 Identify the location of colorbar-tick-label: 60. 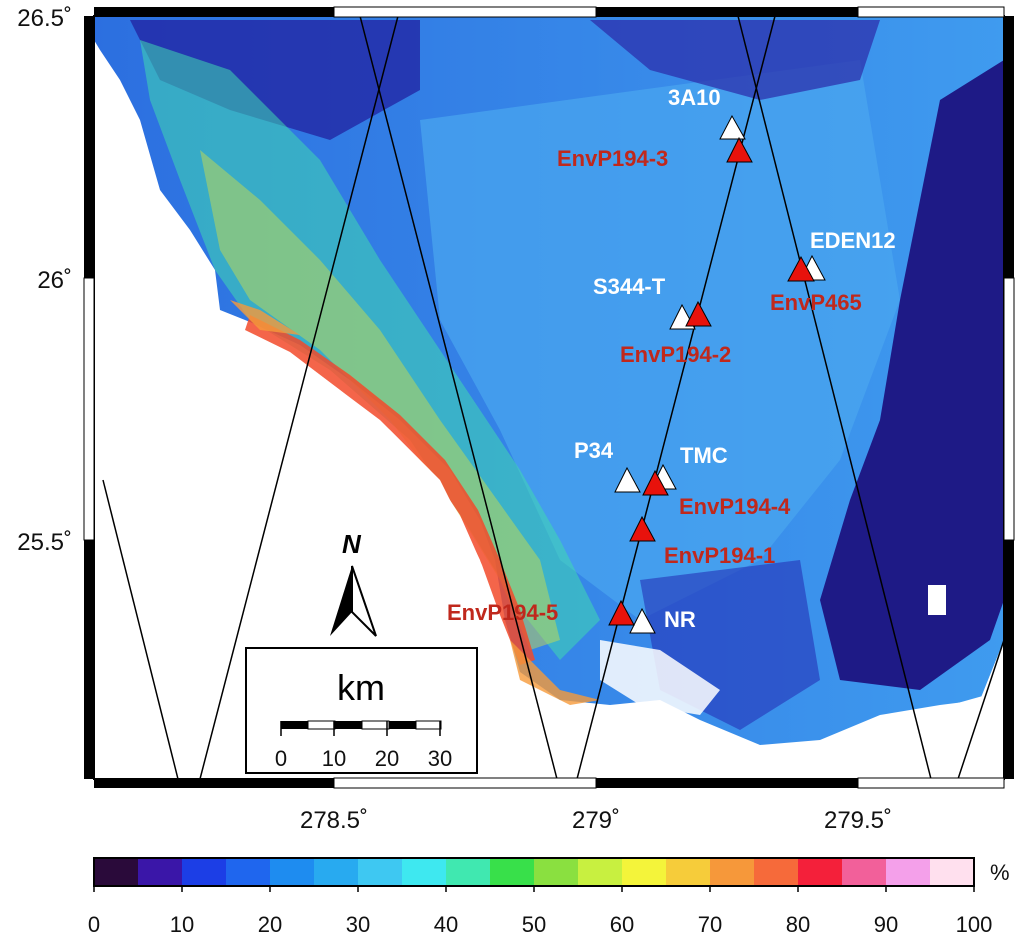
(622, 924).